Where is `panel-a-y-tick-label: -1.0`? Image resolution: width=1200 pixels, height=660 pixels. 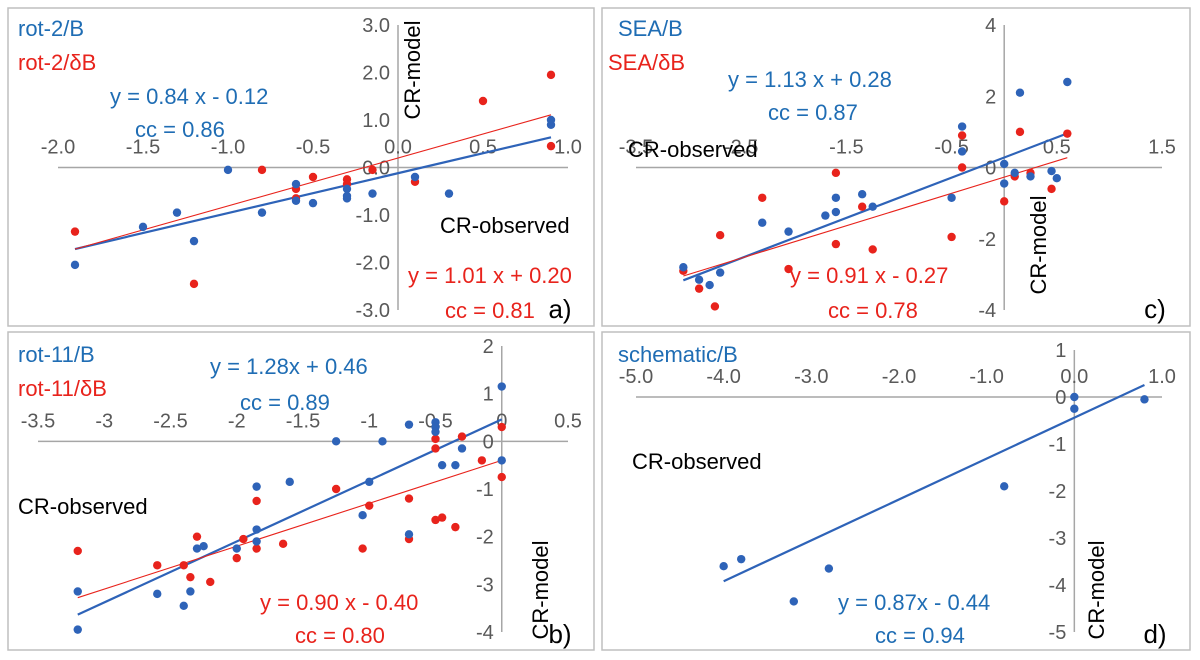 panel-a-y-tick-label: -1.0 is located at coordinates (373, 216).